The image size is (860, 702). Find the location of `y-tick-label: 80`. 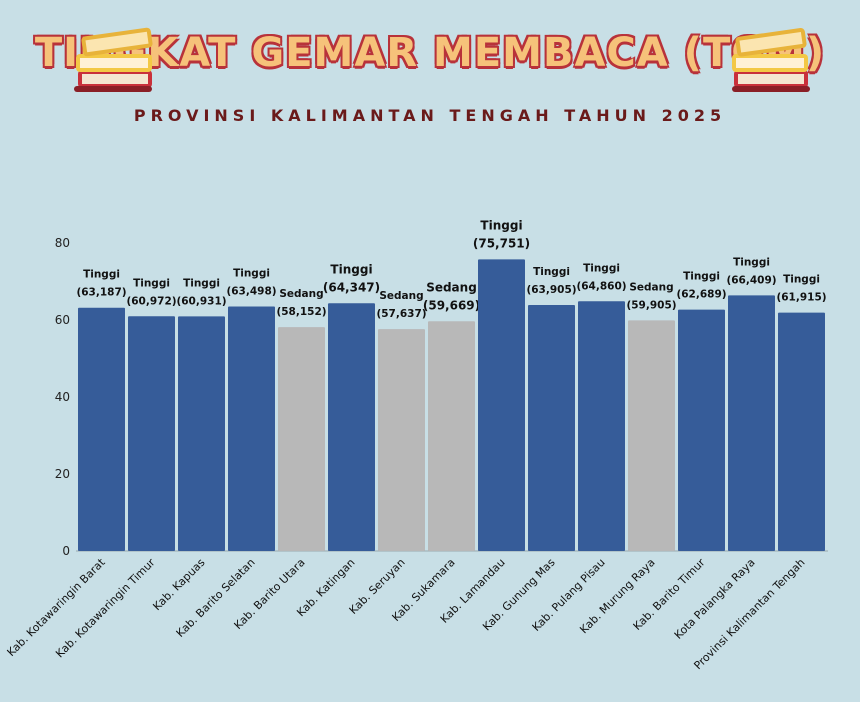

y-tick-label: 80 is located at coordinates (62, 243).